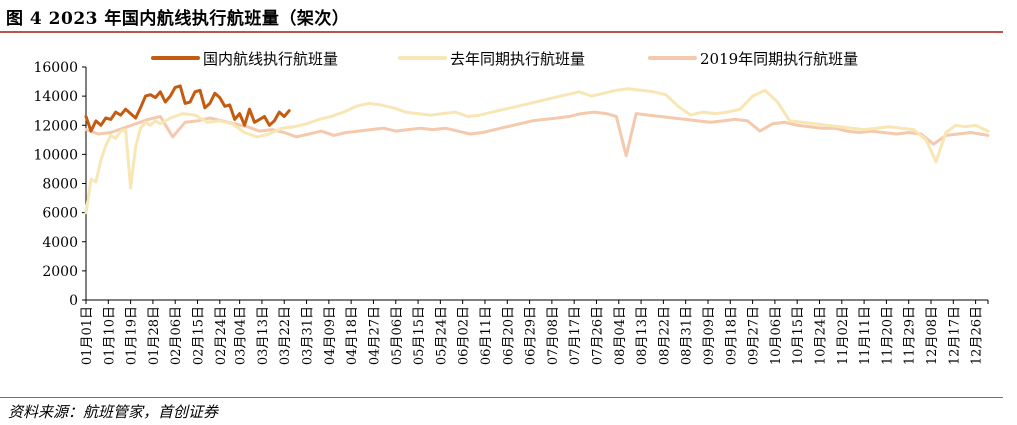  I want to click on x-tick-label: 06月20日, so click(508, 335).